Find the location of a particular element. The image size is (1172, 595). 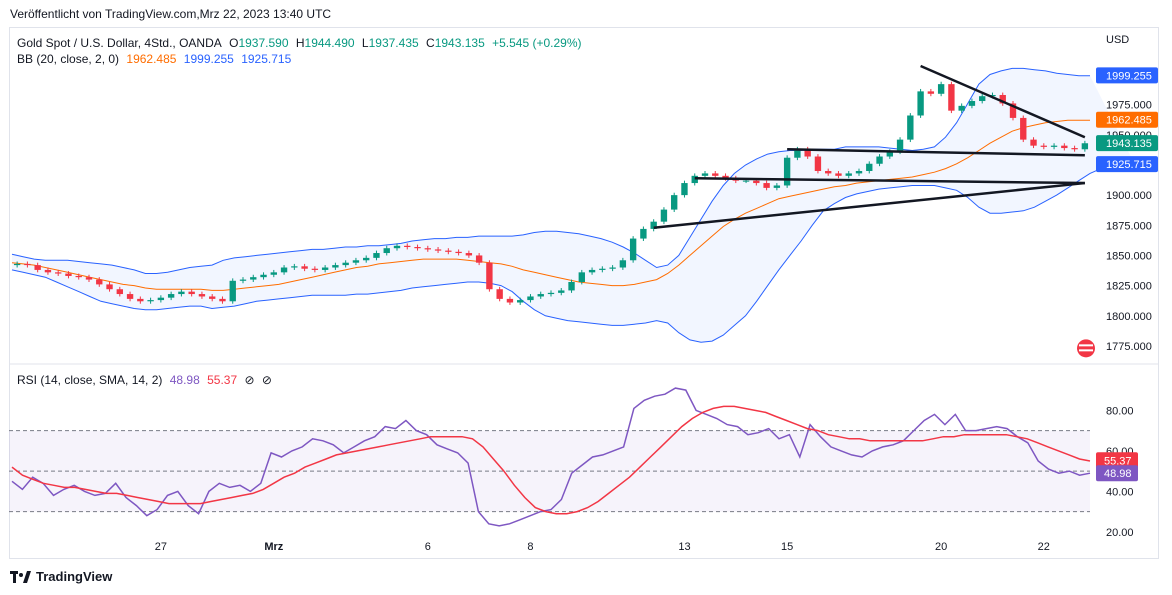

price-tick-label: 1800.000 is located at coordinates (1129, 317).